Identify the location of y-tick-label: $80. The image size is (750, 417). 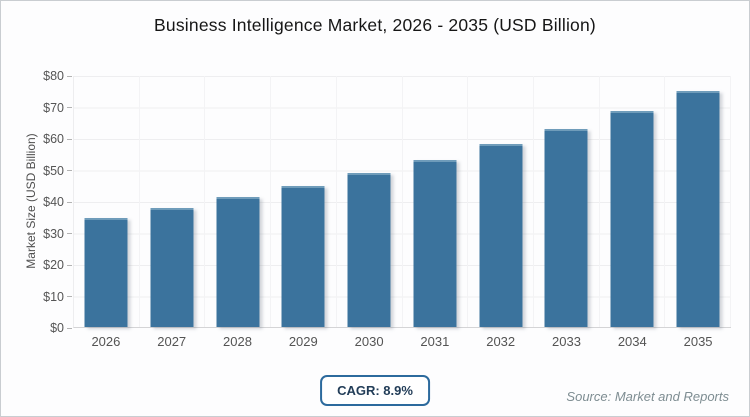
(53, 76).